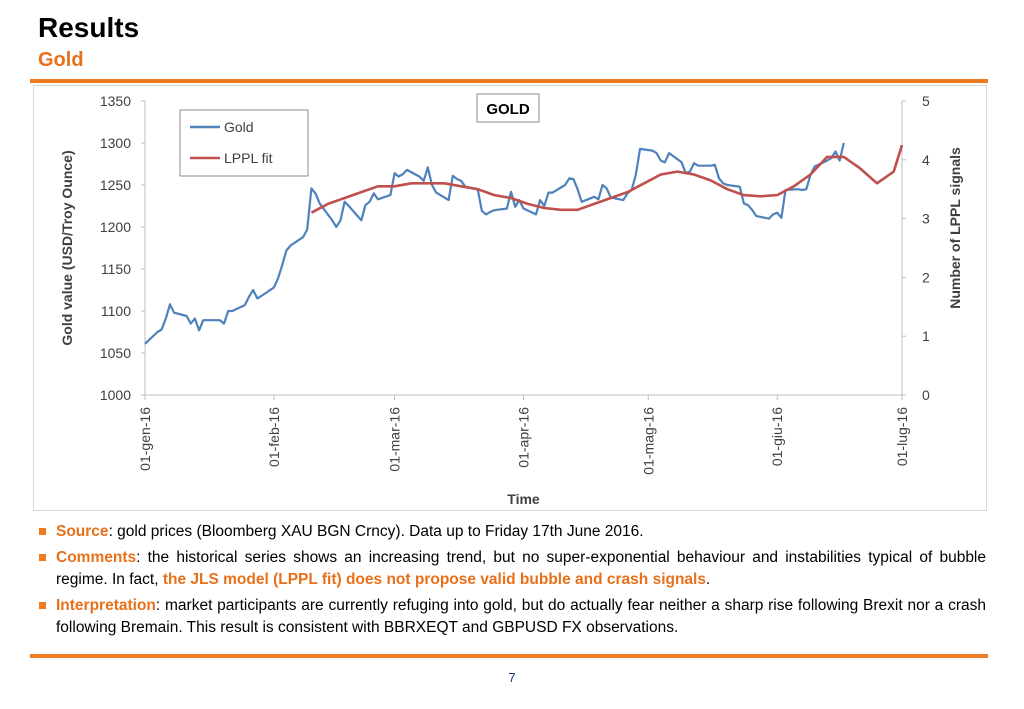  Describe the element at coordinates (115, 395) in the screenshot. I see `y-tick-label: 1000` at that location.